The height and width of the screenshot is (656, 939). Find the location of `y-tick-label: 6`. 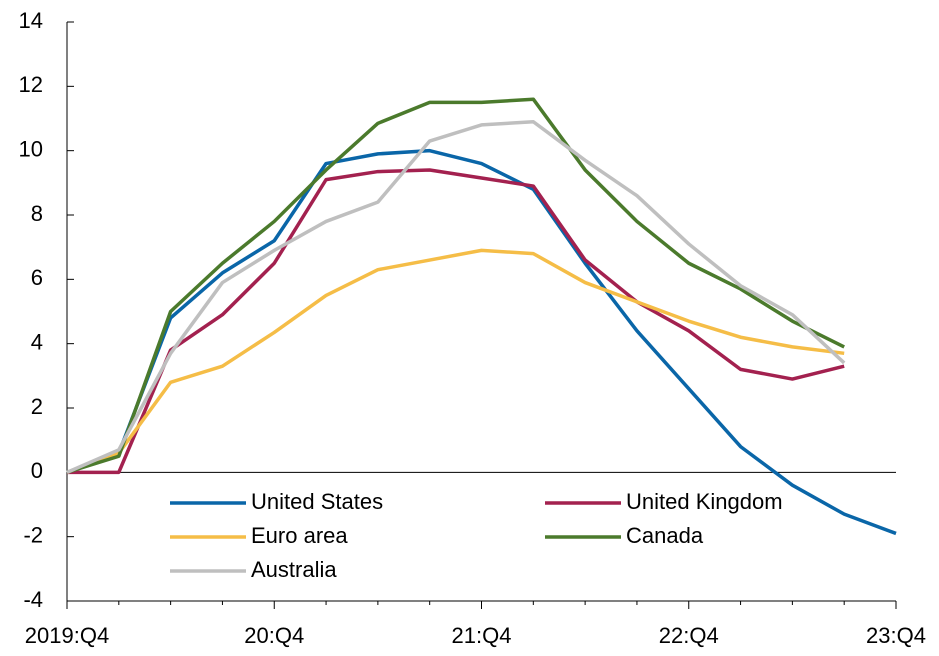

y-tick-label: 6 is located at coordinates (37, 277).